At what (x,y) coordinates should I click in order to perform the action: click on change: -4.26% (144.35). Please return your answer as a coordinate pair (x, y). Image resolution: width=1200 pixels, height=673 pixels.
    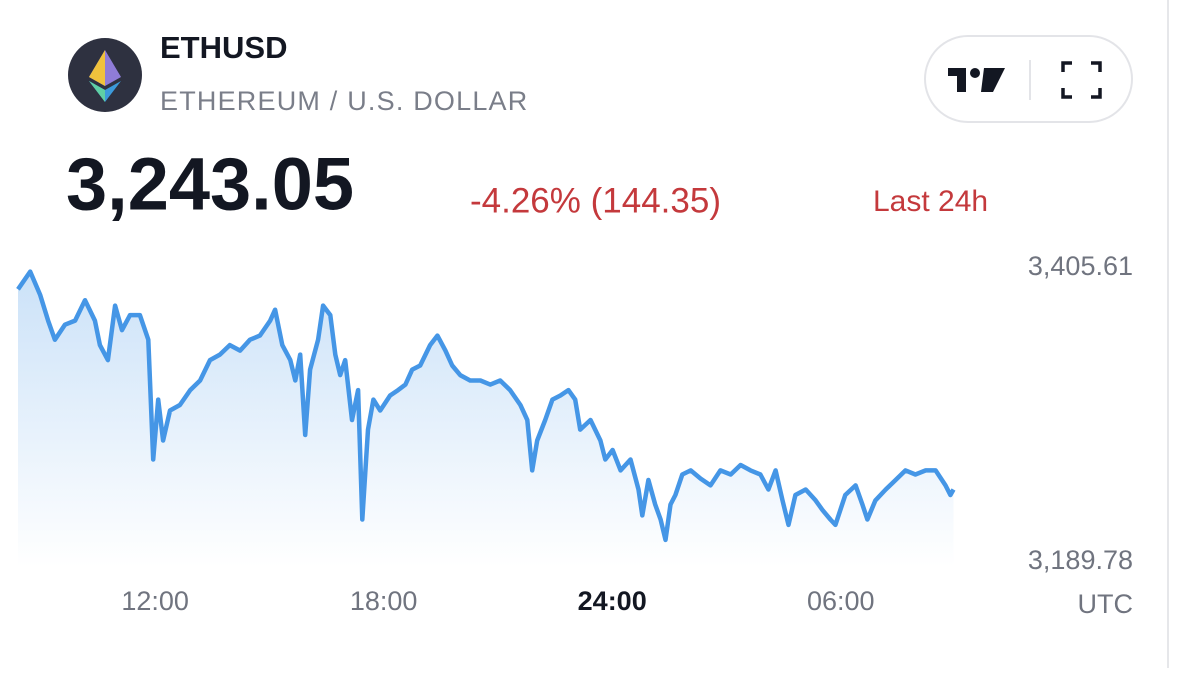
    Looking at the image, I should click on (595, 200).